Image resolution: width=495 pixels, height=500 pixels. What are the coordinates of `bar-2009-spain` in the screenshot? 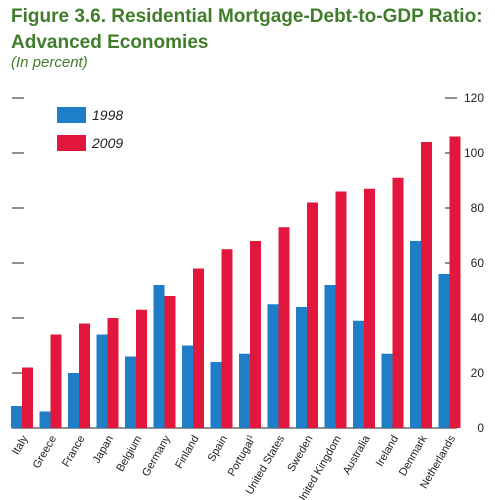 It's located at (227, 338).